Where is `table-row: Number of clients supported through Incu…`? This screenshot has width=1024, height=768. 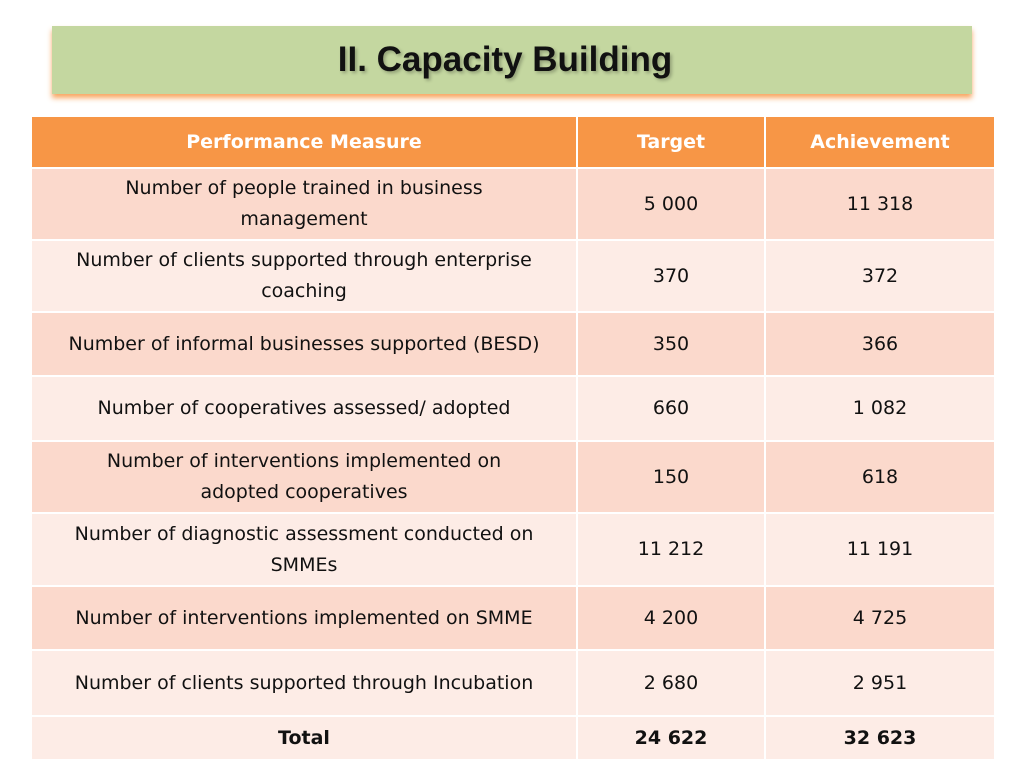
table-row: Number of clients supported through Incu… is located at coordinates (513, 683).